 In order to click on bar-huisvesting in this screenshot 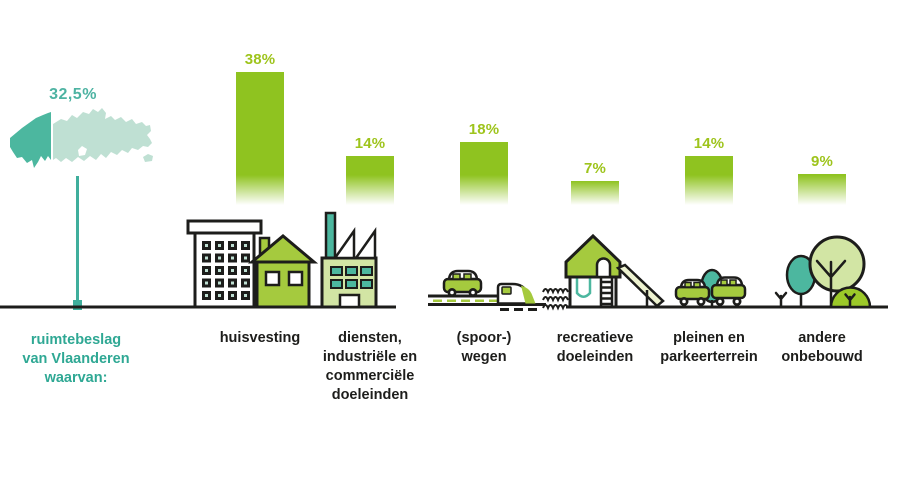, I will do `click(260, 138)`.